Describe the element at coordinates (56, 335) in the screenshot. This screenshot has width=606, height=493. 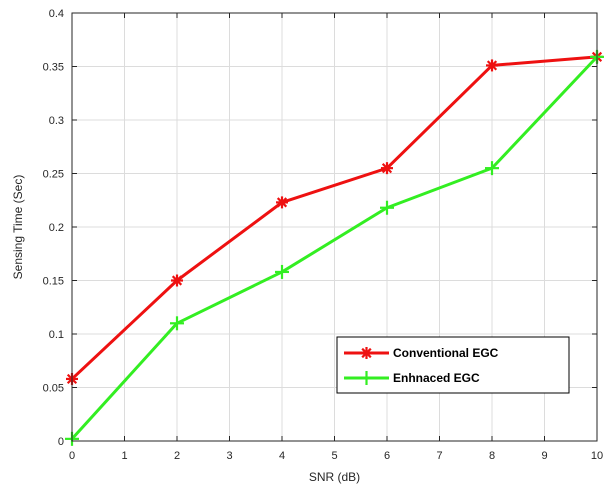
I see `y-tick-label: 0.1` at that location.